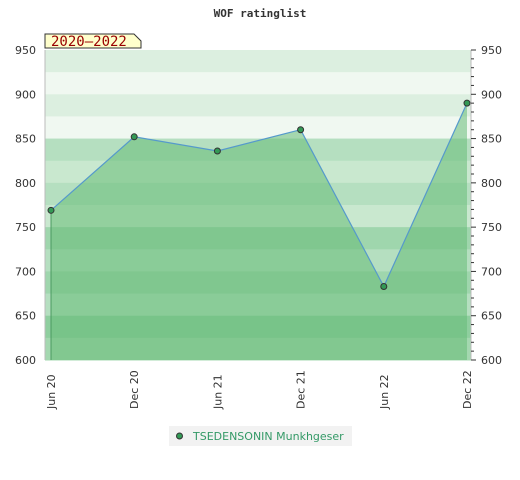 This screenshot has height=480, width=520. I want to click on period-badge: 2020–2022, so click(93, 41).